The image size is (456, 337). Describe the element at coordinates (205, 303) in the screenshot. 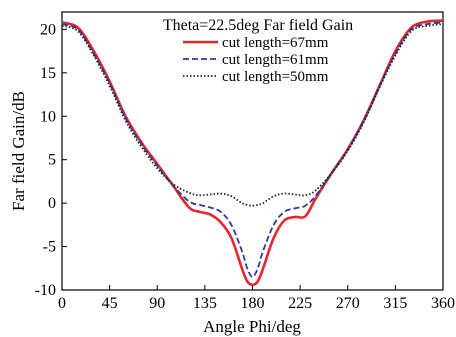

I see `x-tick-label: 135` at that location.